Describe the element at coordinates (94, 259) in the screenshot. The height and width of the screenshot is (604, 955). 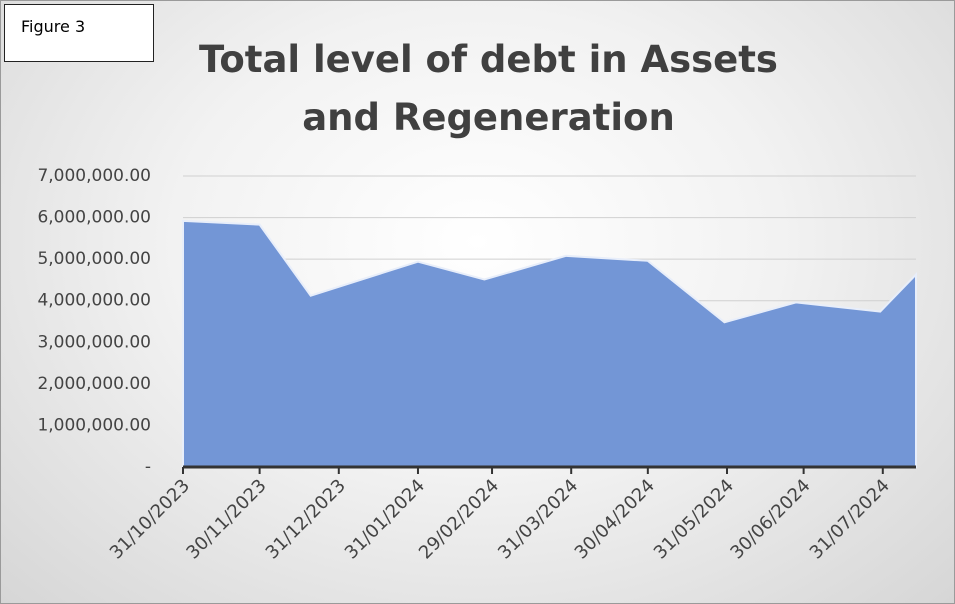
I see `y-tick-label: 5,000,000.00` at that location.